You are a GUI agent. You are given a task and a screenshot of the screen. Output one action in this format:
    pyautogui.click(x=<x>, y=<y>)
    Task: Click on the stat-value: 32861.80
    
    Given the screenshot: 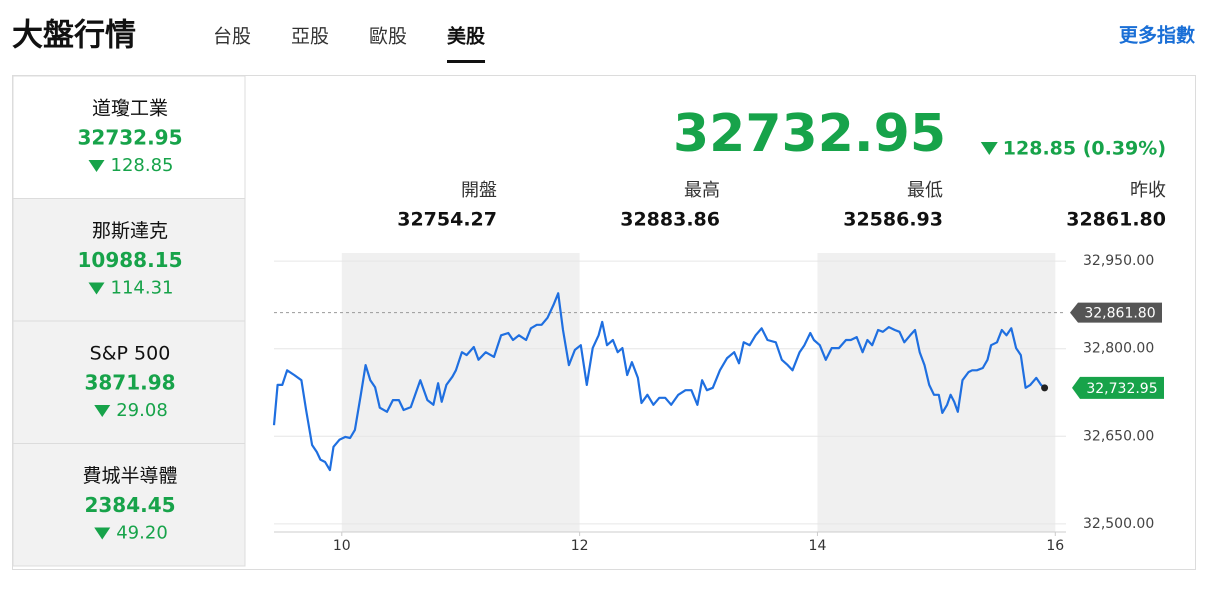 What is the action you would take?
    pyautogui.click(x=1116, y=220)
    